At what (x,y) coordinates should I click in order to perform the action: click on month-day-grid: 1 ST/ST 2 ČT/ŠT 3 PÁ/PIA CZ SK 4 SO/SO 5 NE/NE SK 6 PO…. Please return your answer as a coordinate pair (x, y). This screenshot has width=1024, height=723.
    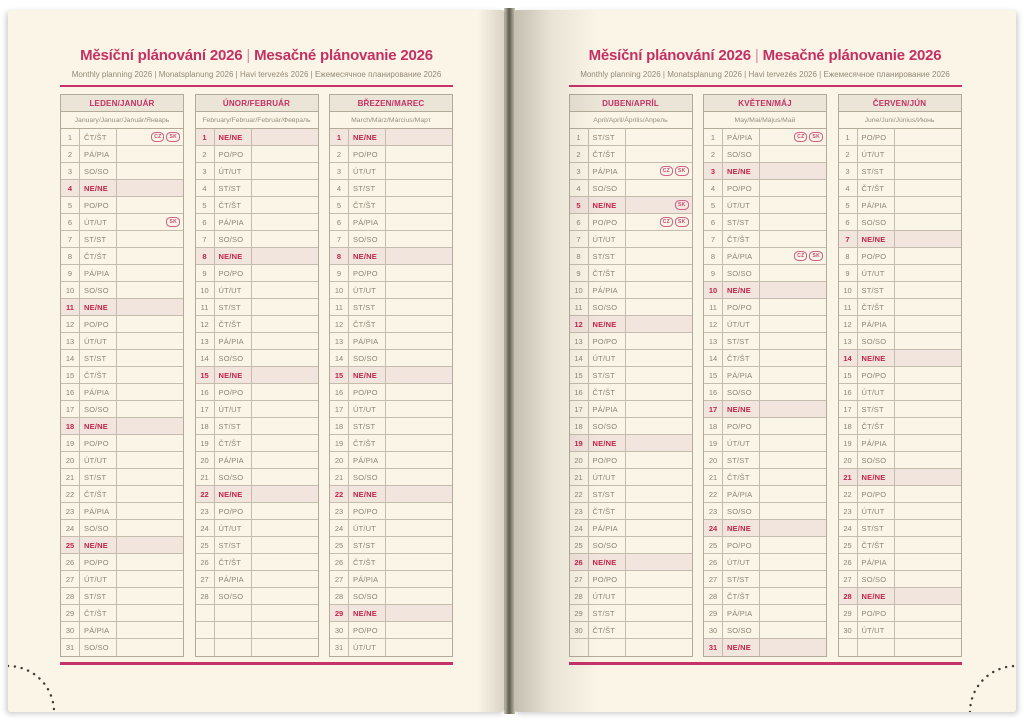
    Looking at the image, I should click on (630, 392).